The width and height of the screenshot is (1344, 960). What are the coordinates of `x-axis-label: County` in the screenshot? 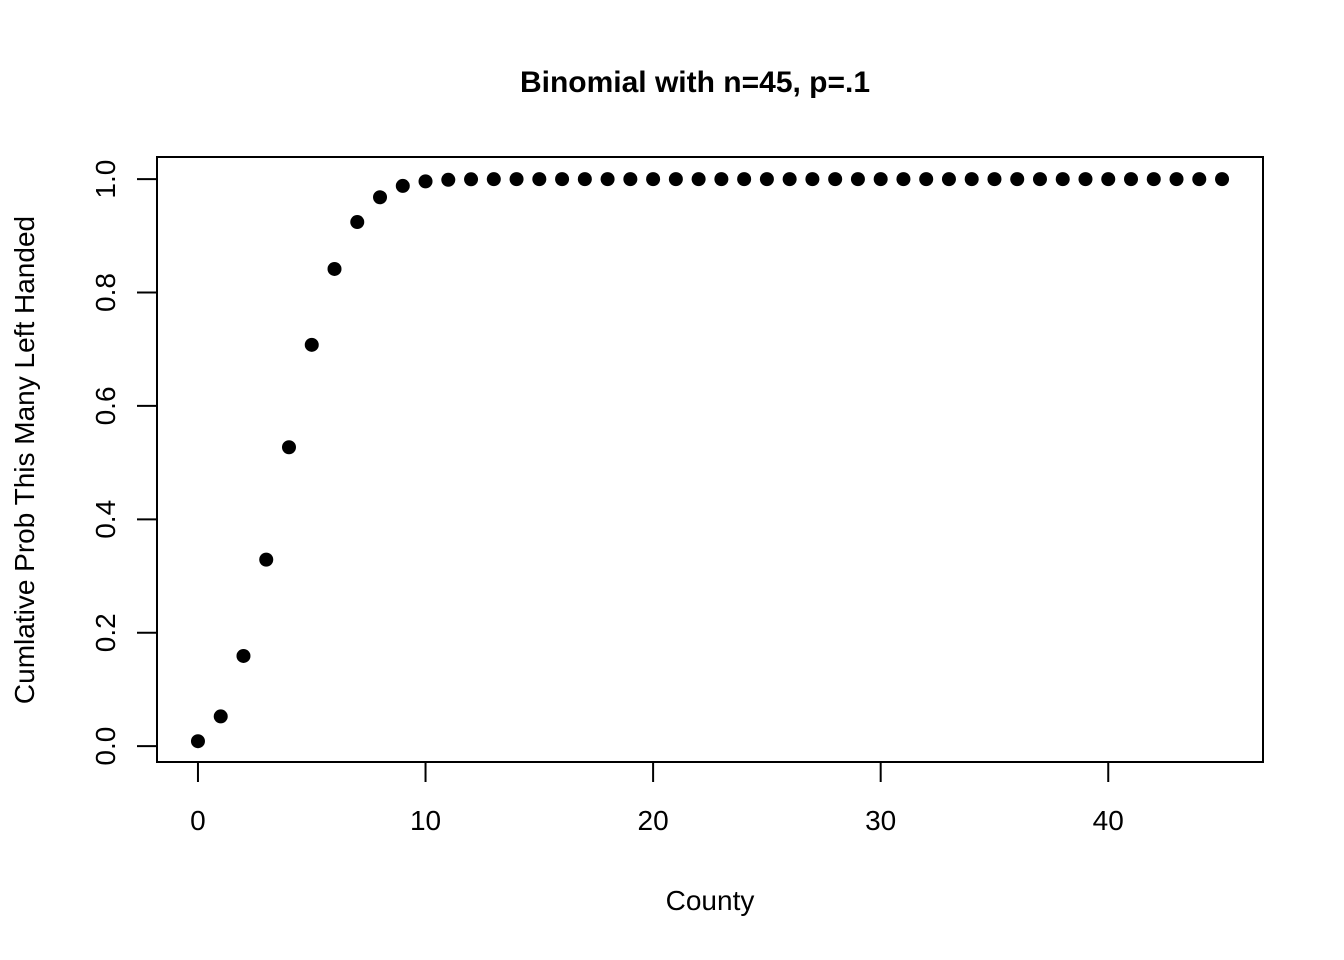 It's located at (710, 900).